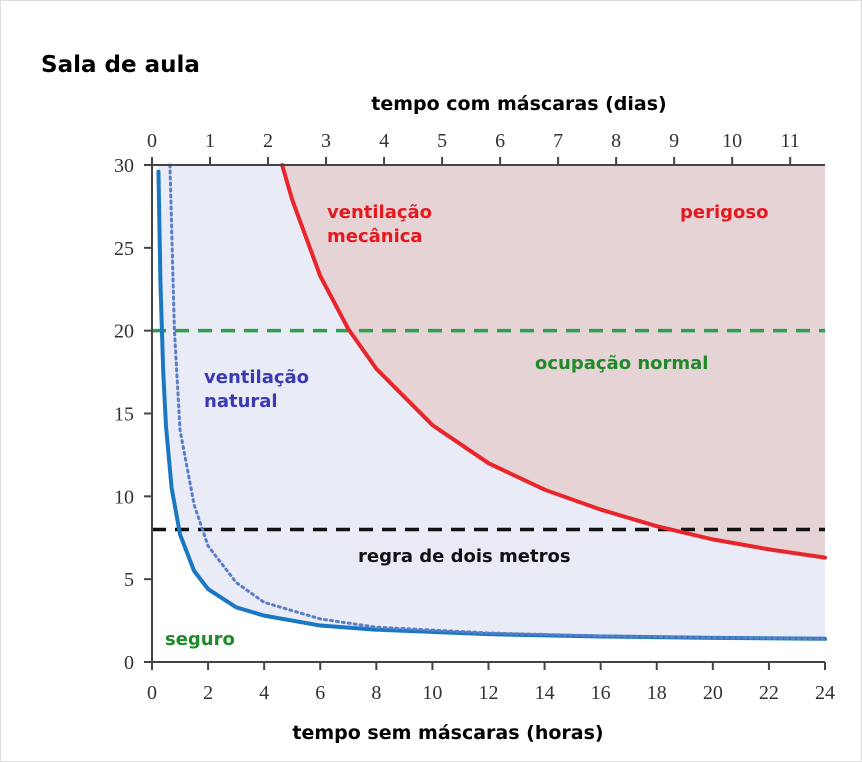 The image size is (862, 762). Describe the element at coordinates (320, 693) in the screenshot. I see `x-tick-label: 6` at that location.